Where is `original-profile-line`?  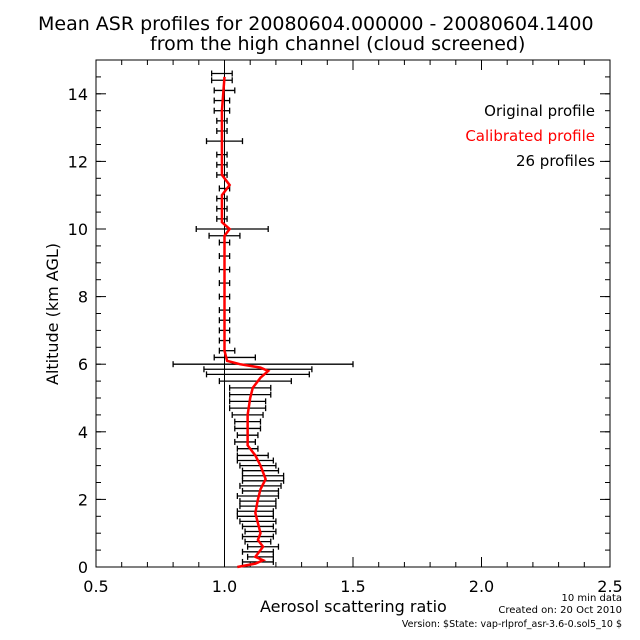
original-profile-line is located at coordinates (245, 322).